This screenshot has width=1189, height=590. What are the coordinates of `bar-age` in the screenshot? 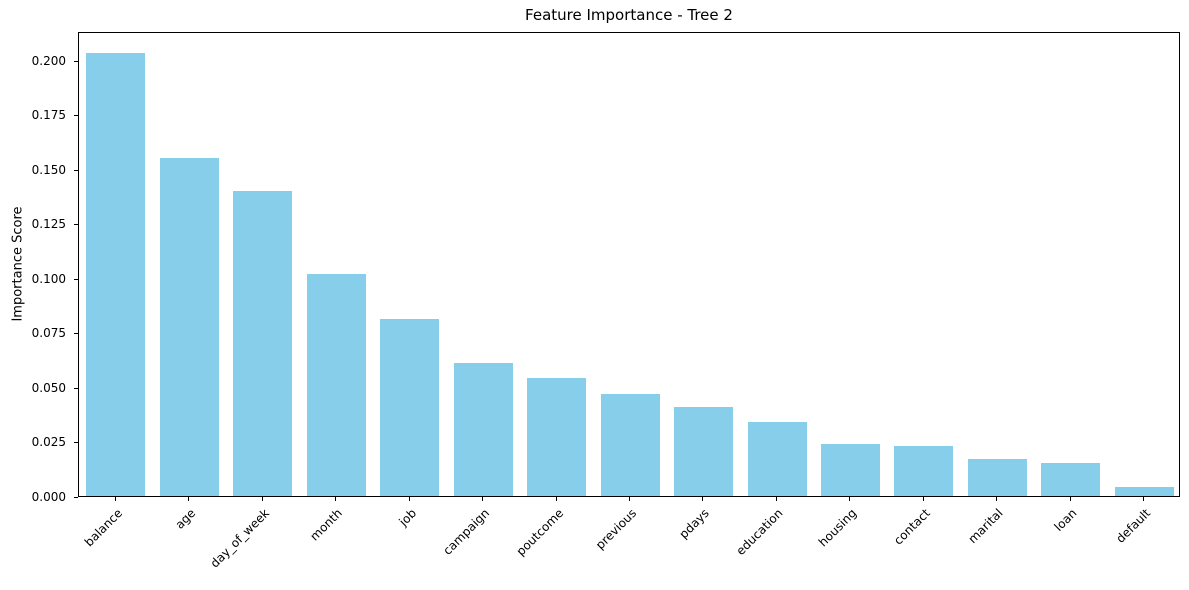 It's located at (189, 327).